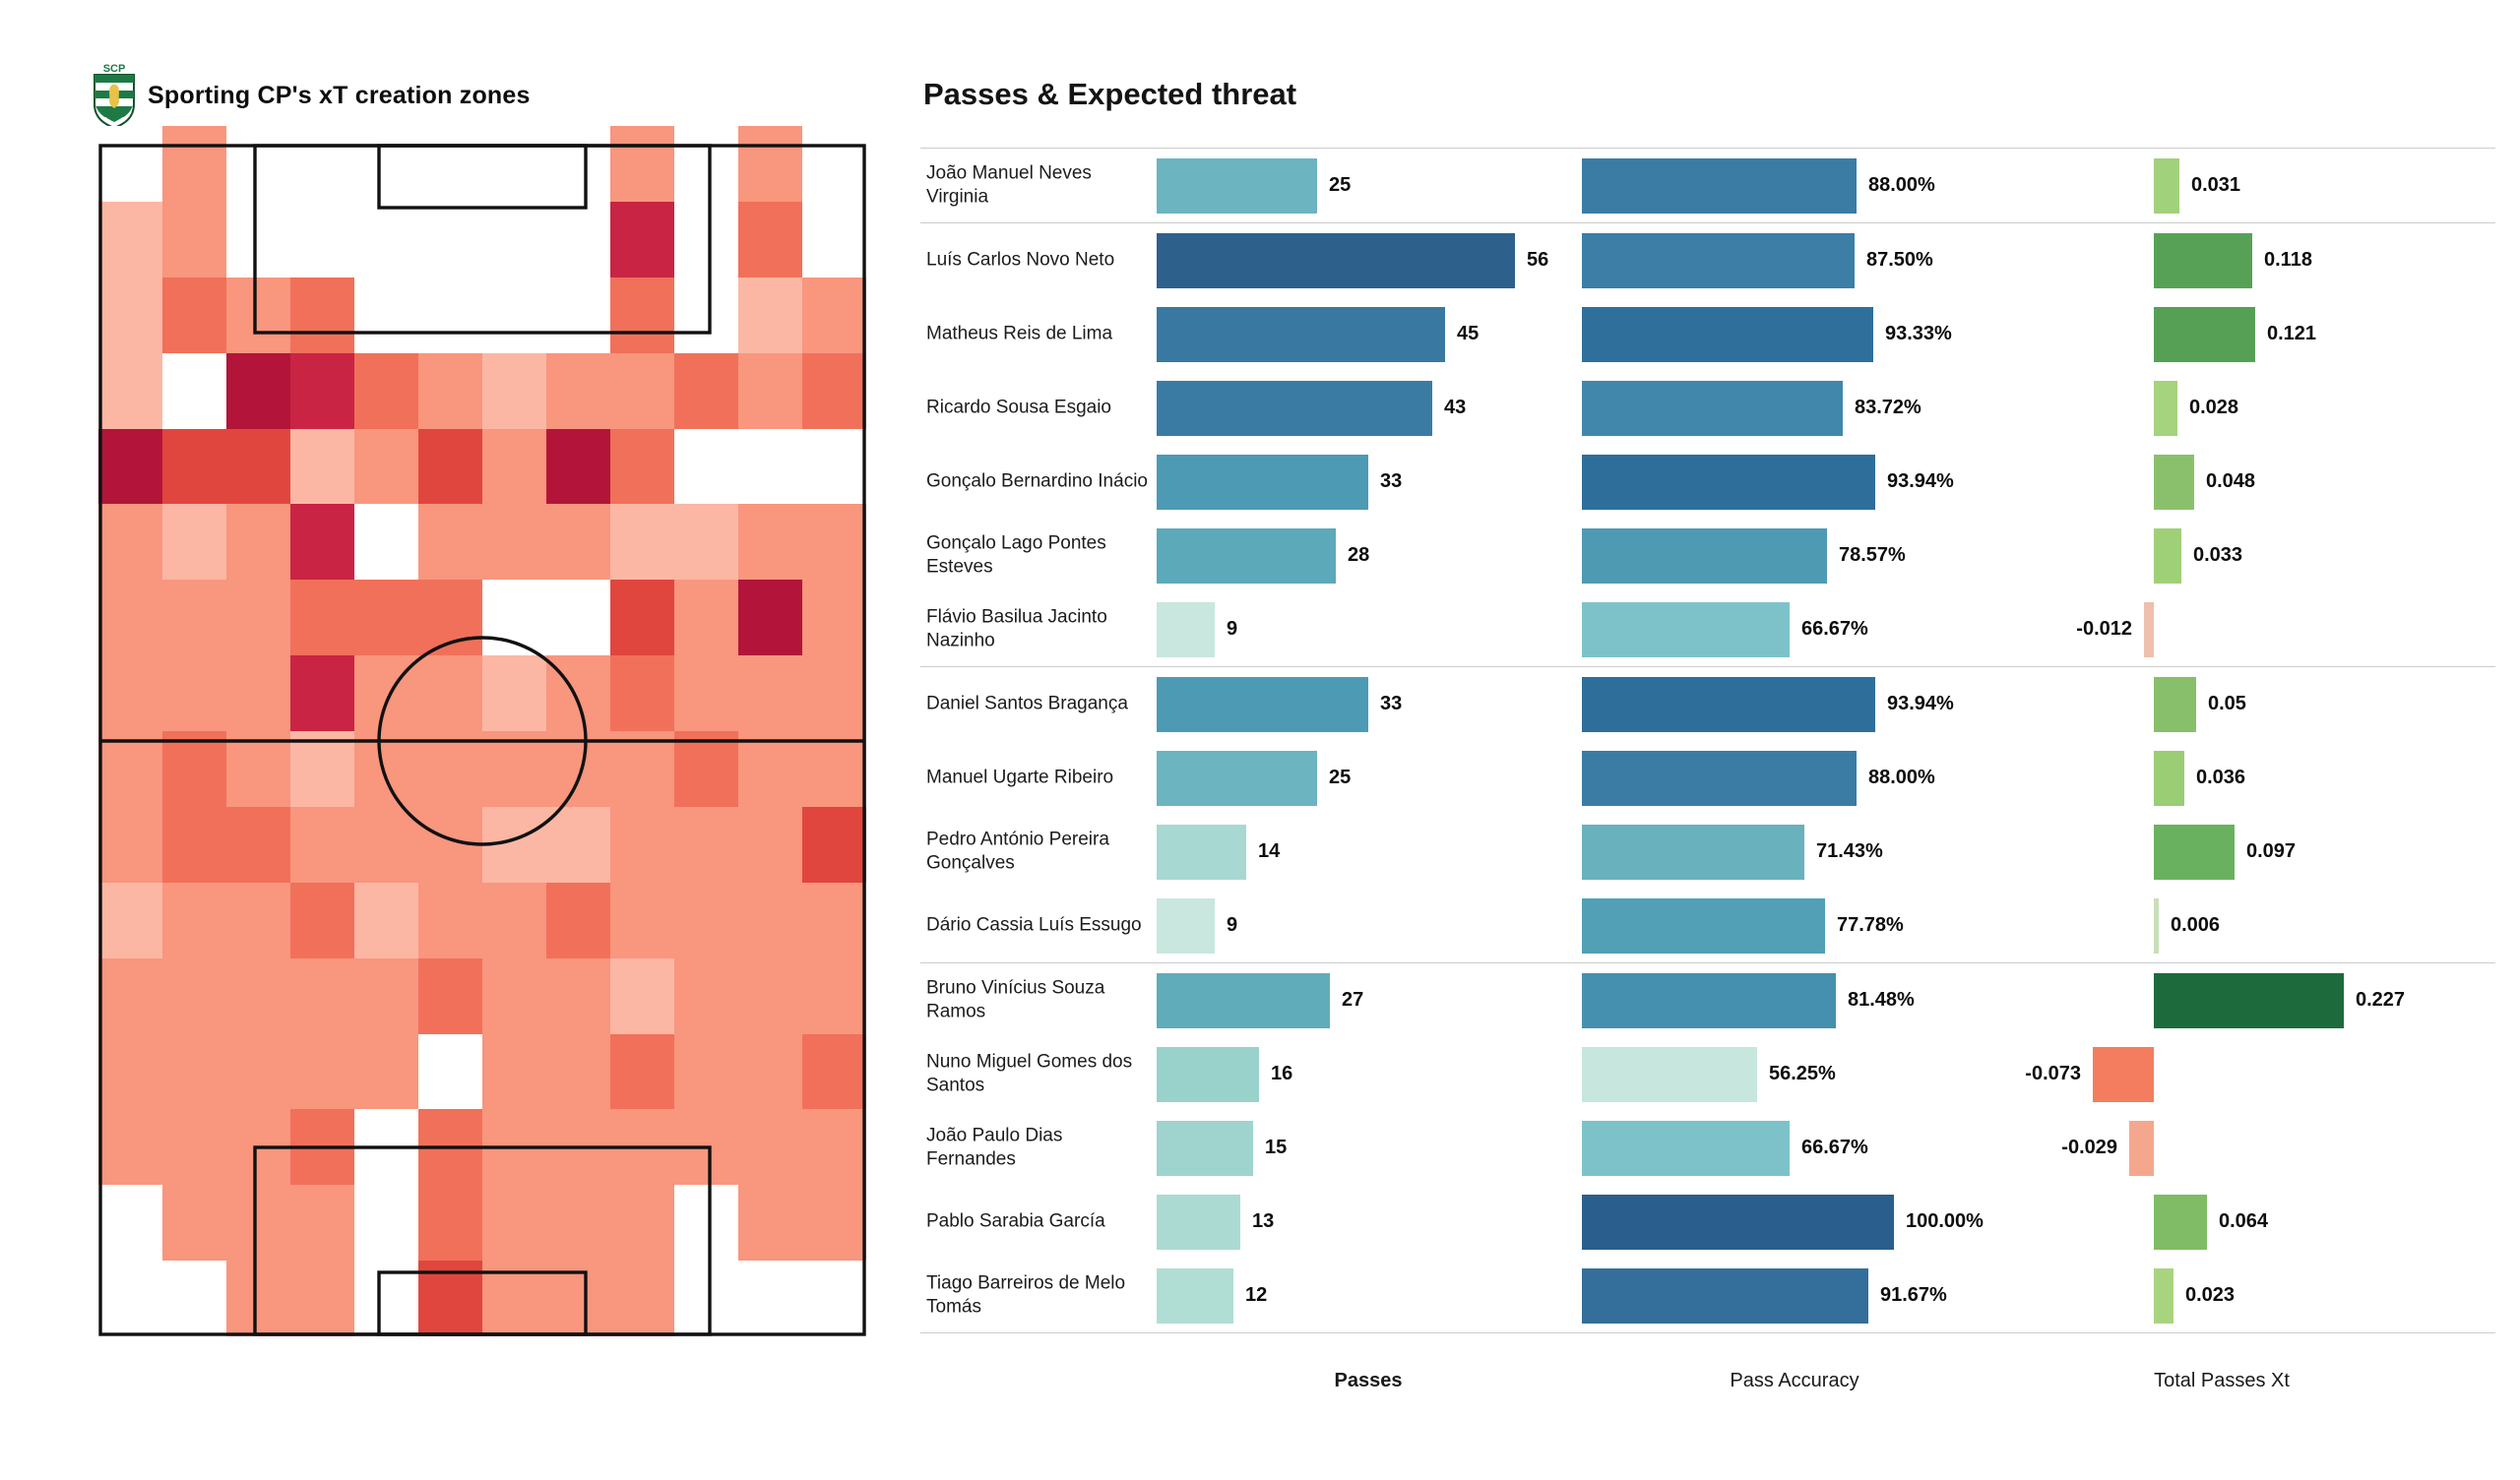 The width and height of the screenshot is (2520, 1480). What do you see at coordinates (2104, 629) in the screenshot?
I see `value-label: -0.012` at bounding box center [2104, 629].